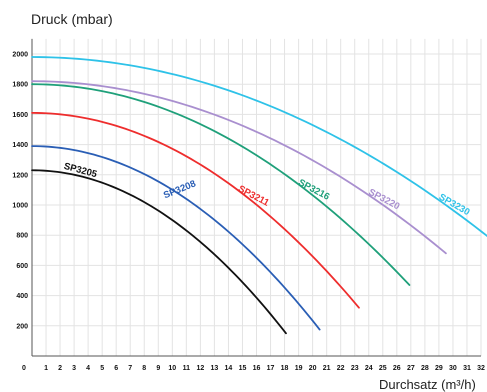 The height and width of the screenshot is (392, 487). I want to click on y-axis-ticks: 200 400 600 800 1000 1200 1400 1600 1800 2000, so click(20, 191).